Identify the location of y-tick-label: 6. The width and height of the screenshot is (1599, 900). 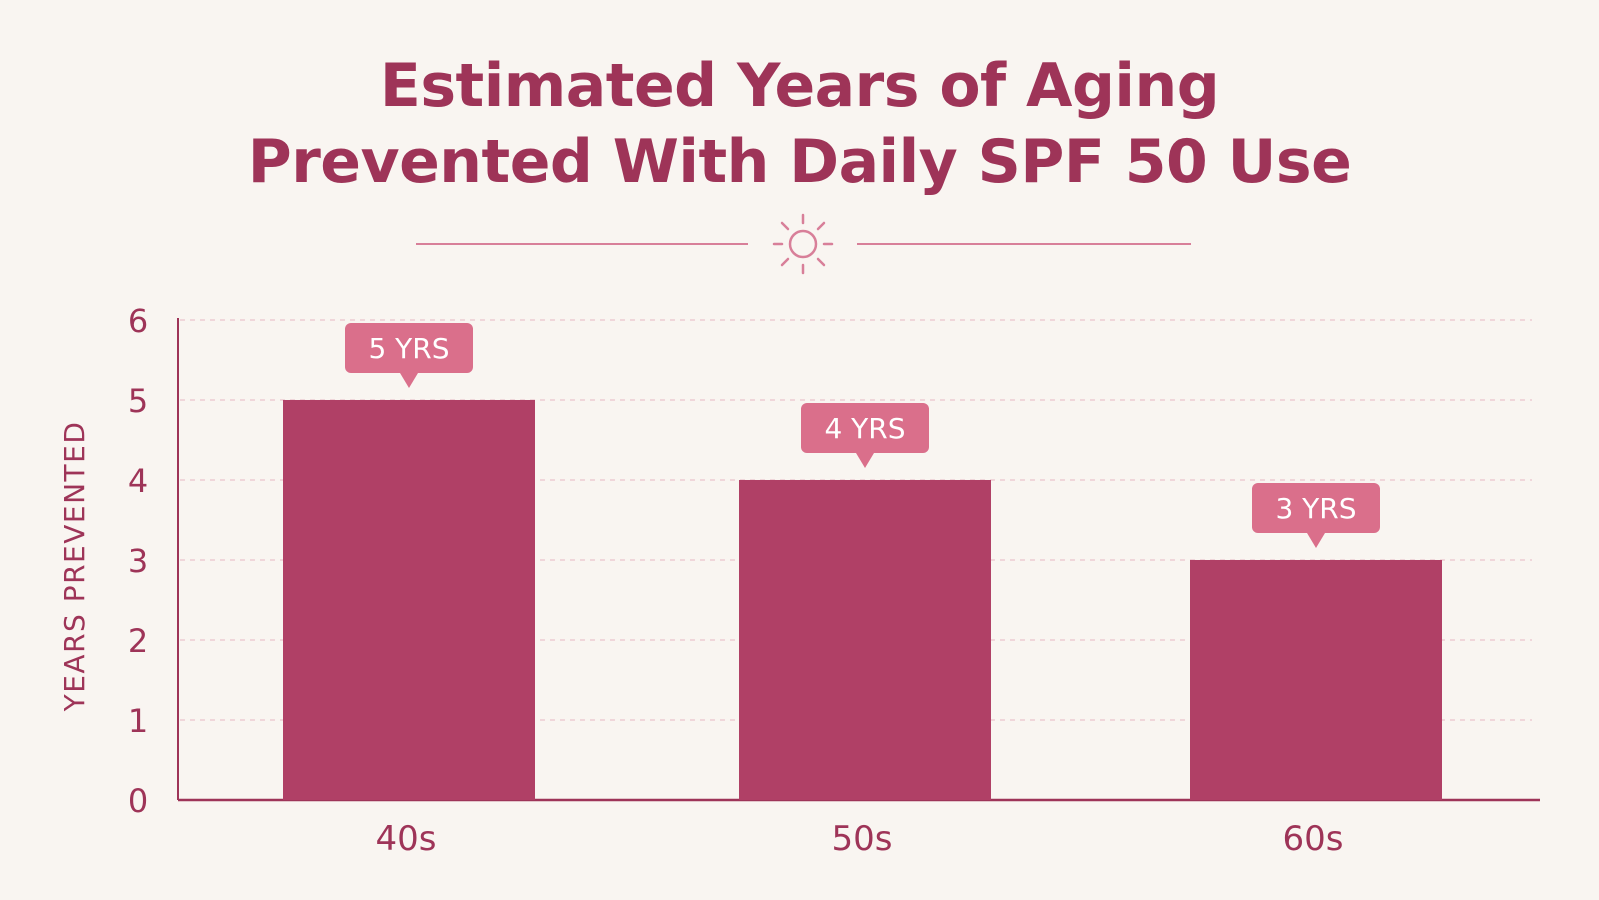
(138, 321).